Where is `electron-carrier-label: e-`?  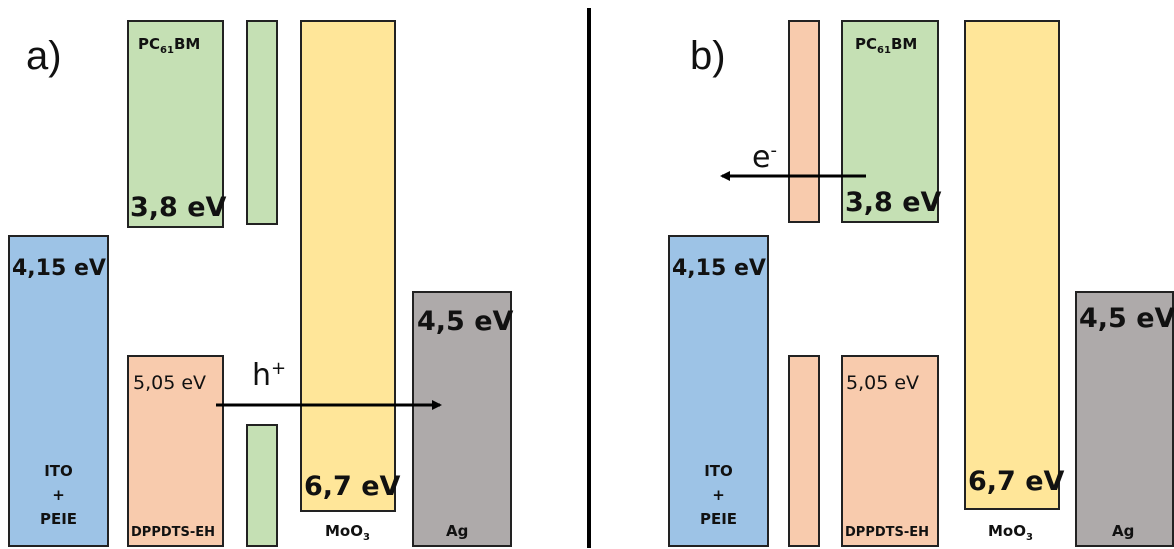
electron-carrier-label: e- is located at coordinates (764, 157).